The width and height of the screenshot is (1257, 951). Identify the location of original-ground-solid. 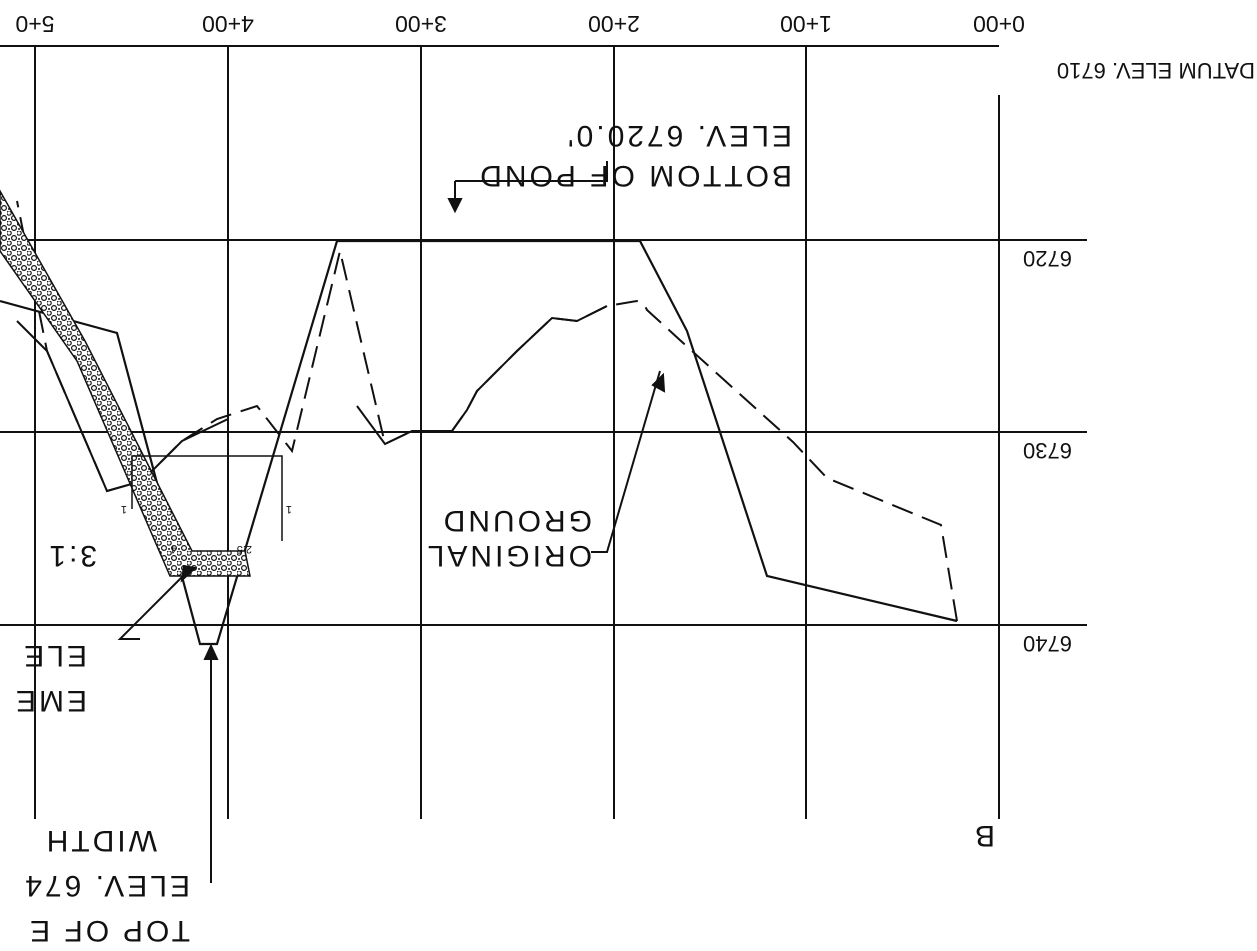
(482, 375).